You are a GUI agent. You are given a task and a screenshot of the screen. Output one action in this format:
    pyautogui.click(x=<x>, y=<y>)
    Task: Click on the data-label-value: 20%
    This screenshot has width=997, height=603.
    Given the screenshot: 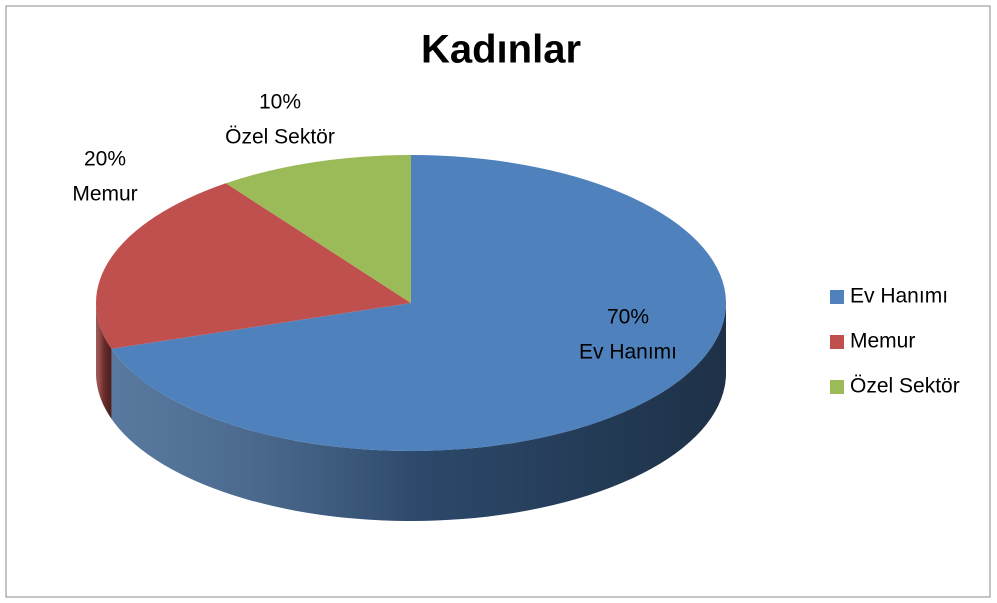 What is the action you would take?
    pyautogui.click(x=105, y=159)
    